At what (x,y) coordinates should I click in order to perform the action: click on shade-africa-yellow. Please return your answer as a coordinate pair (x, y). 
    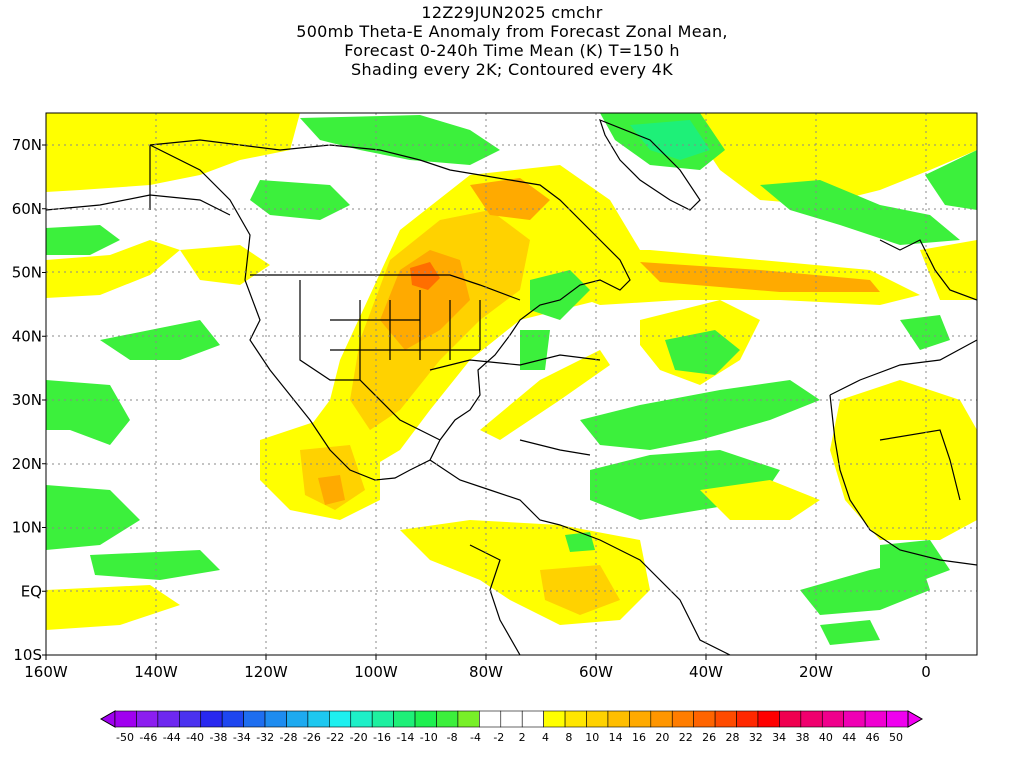
    Looking at the image, I should click on (903, 460).